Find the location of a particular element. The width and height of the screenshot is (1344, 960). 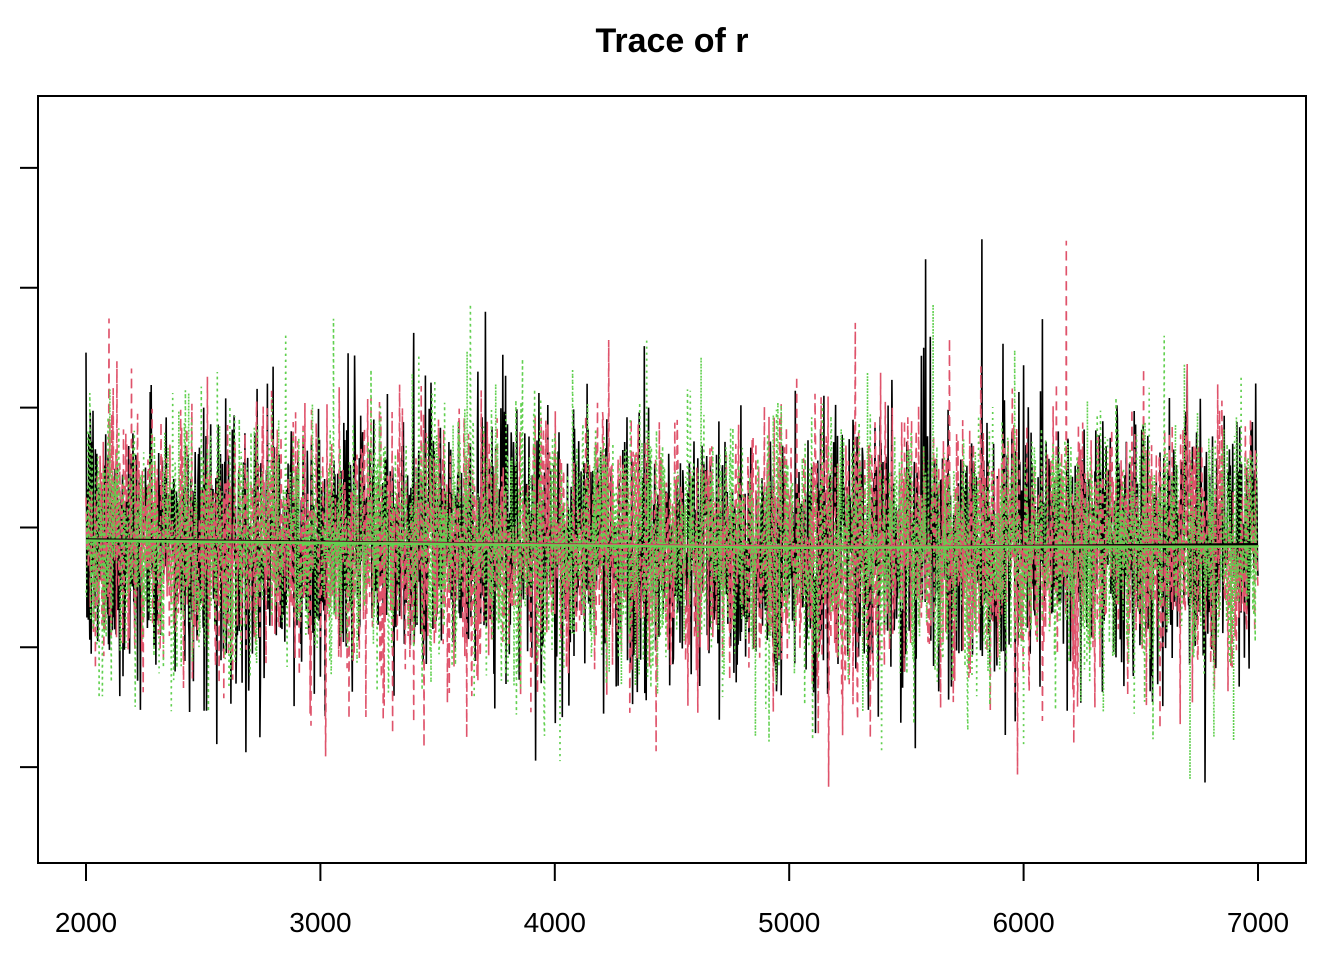

x-tick-label: 4000 is located at coordinates (555, 922).